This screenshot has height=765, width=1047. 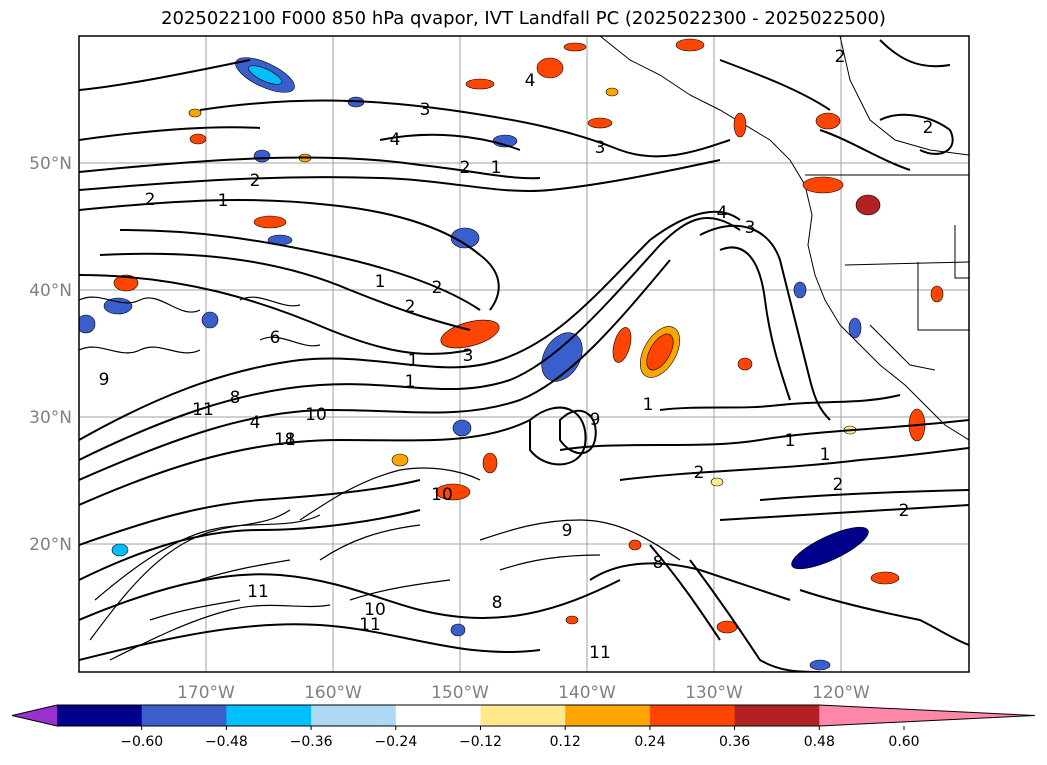 What do you see at coordinates (714, 693) in the screenshot?
I see `lon-label: 130°W` at bounding box center [714, 693].